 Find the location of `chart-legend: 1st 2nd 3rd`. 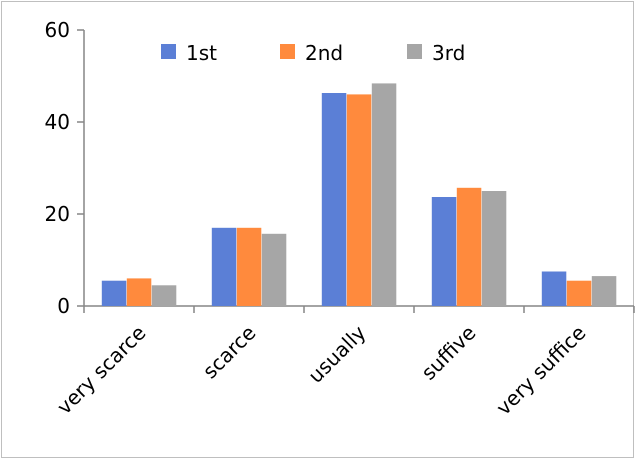

chart-legend: 1st 2nd 3rd is located at coordinates (313, 53).